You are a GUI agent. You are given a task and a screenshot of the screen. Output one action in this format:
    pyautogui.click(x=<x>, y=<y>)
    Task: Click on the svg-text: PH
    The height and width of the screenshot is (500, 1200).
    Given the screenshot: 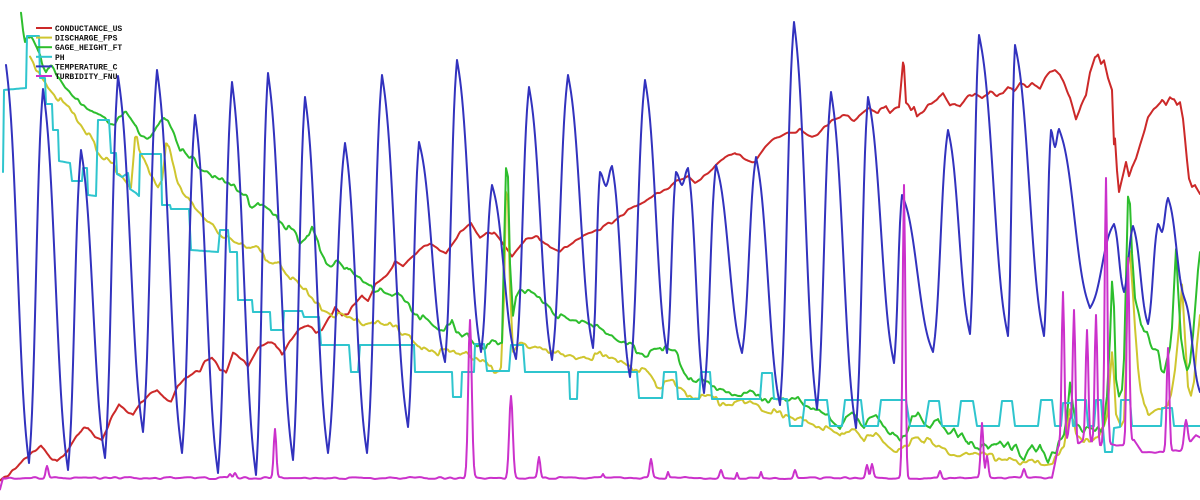 What is the action you would take?
    pyautogui.click(x=60, y=58)
    